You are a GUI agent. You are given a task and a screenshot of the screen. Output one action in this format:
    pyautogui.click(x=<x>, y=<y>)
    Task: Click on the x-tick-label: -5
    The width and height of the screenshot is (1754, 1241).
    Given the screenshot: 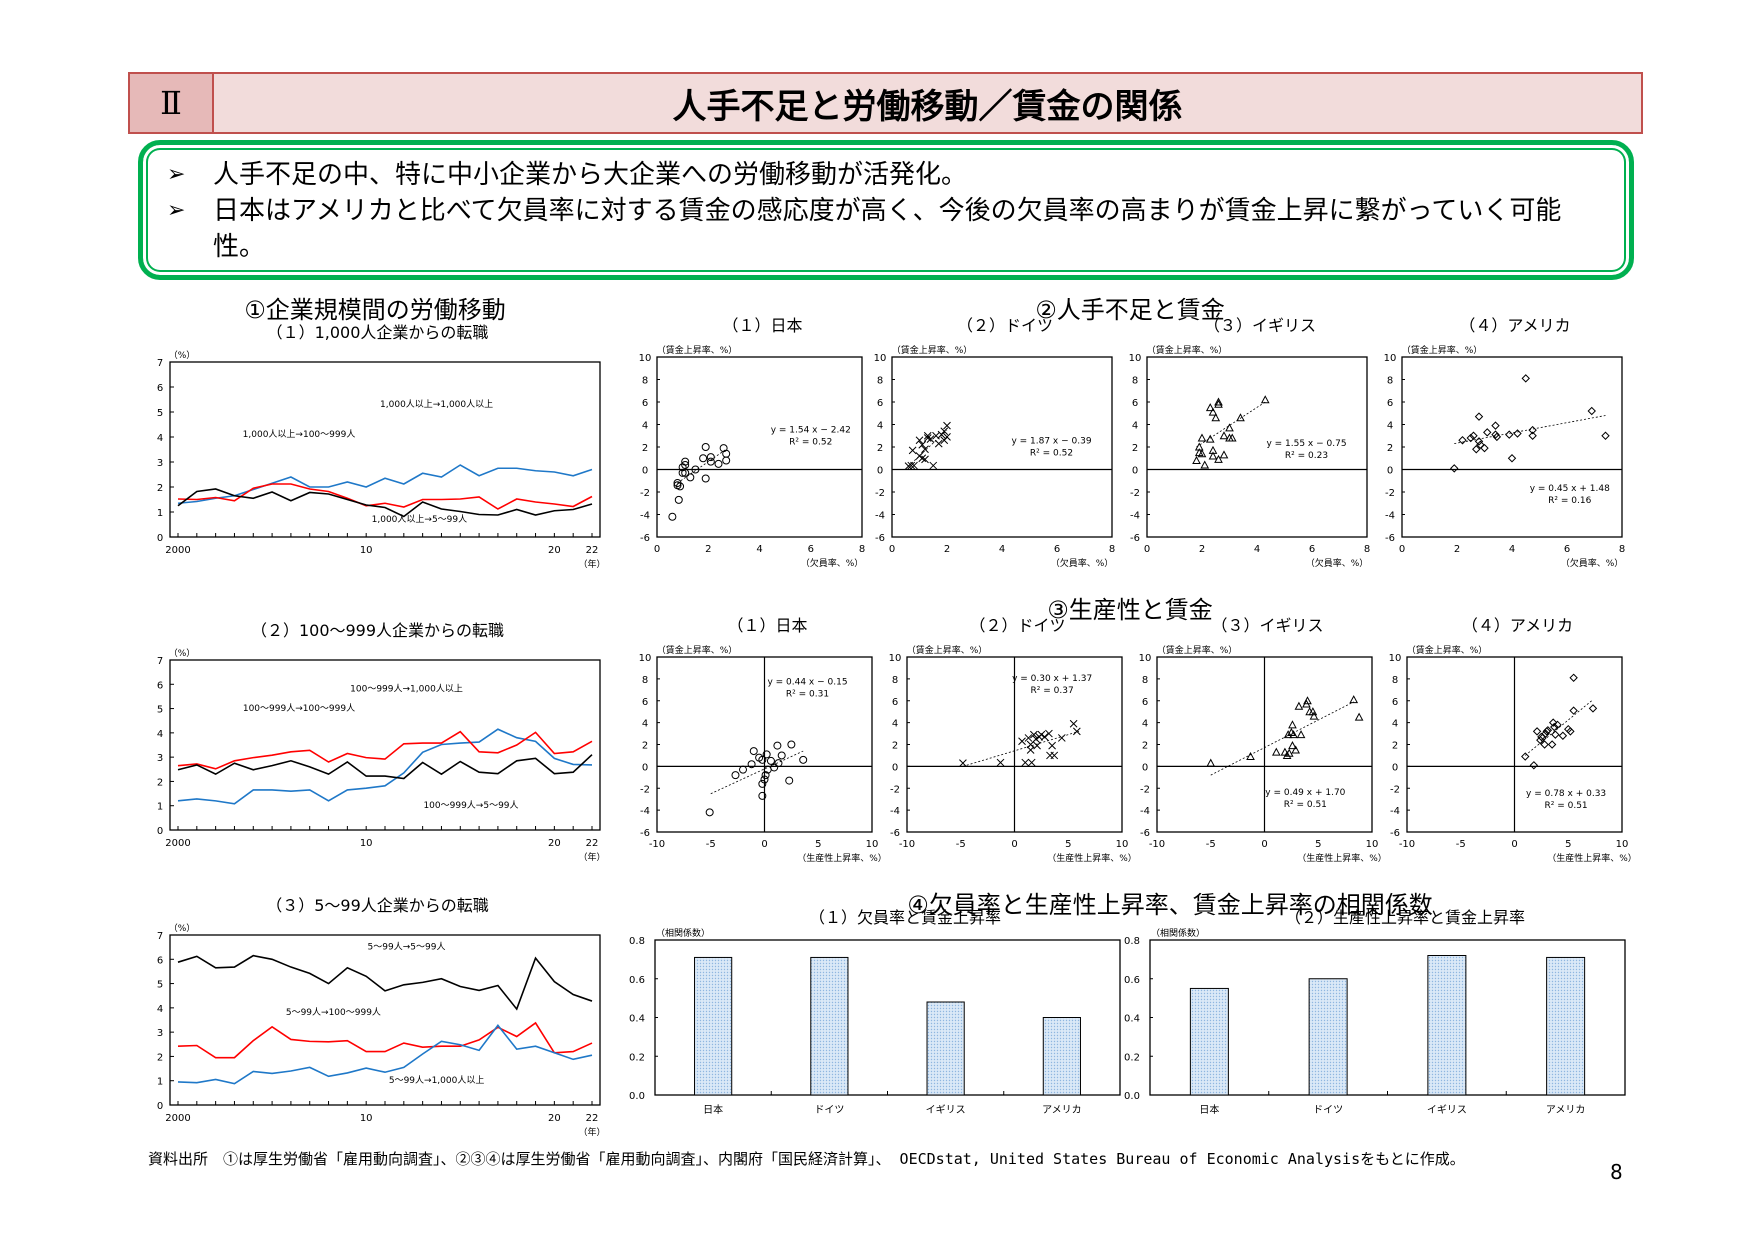 What is the action you would take?
    pyautogui.click(x=1461, y=844)
    